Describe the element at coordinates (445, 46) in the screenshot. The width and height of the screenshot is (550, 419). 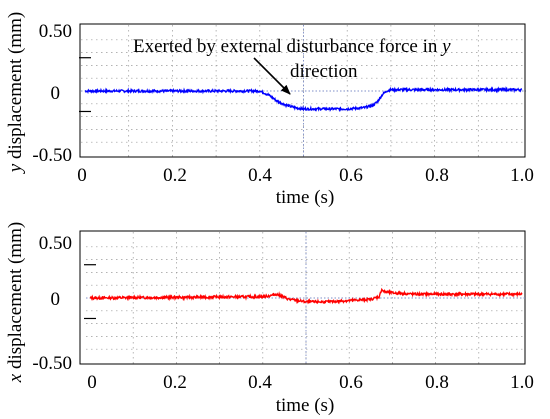
I see `annotation-line-1-var: y` at that location.